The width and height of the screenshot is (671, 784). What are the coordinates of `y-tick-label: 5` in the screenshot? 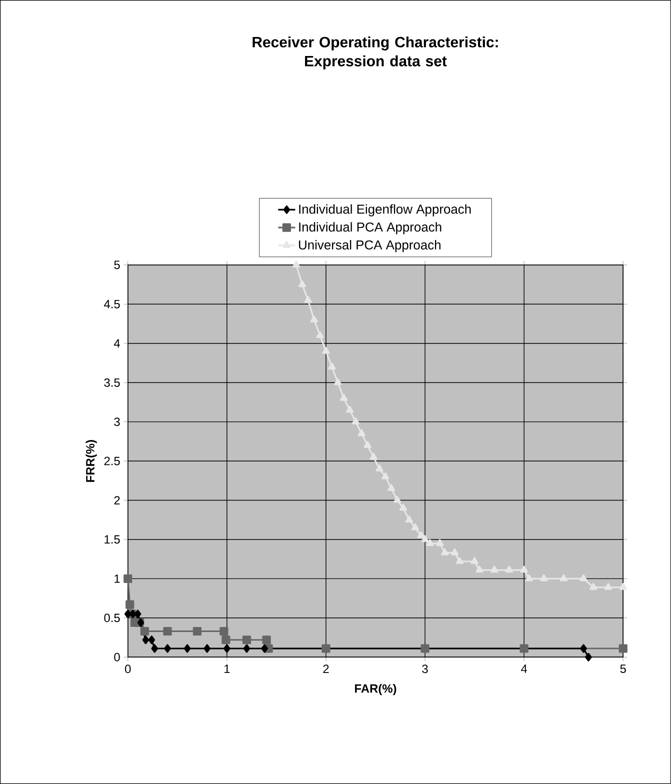 It's located at (117, 265).